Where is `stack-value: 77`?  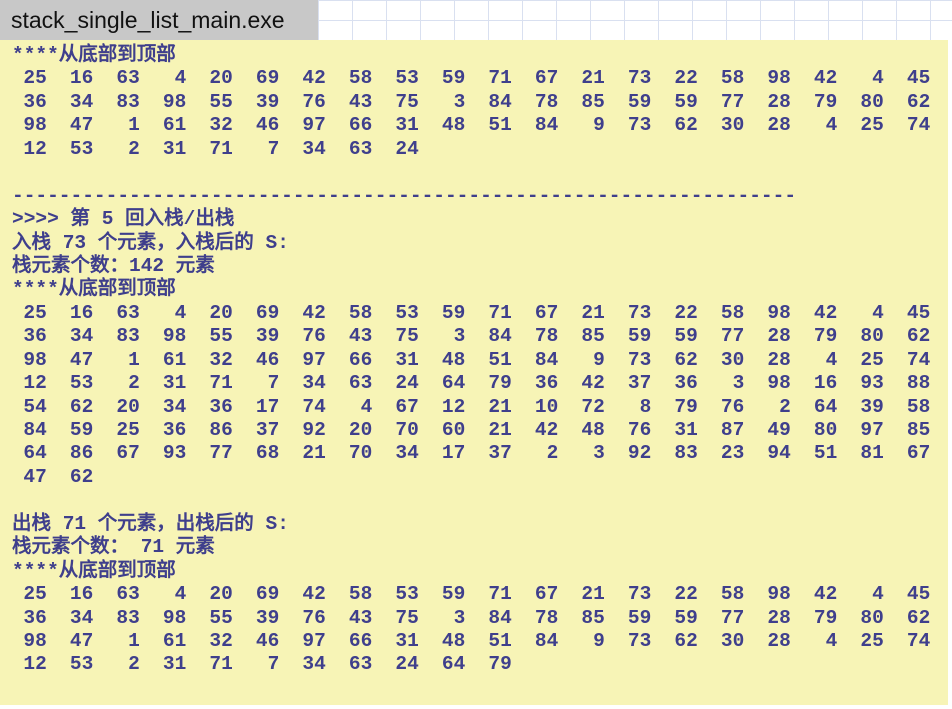
stack-value: 77 is located at coordinates (732, 617).